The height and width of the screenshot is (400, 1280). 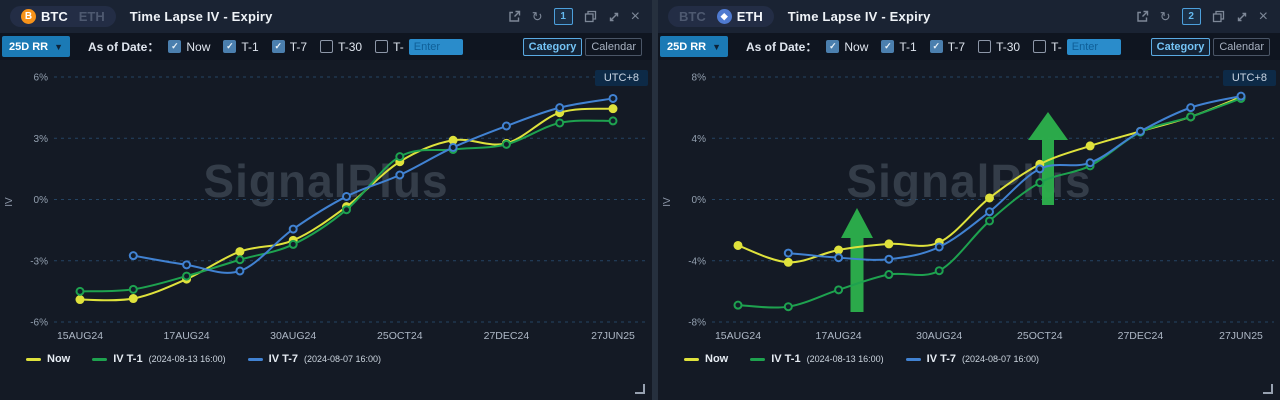 What do you see at coordinates (699, 139) in the screenshot?
I see `y-axis-tick-label: 4%` at bounding box center [699, 139].